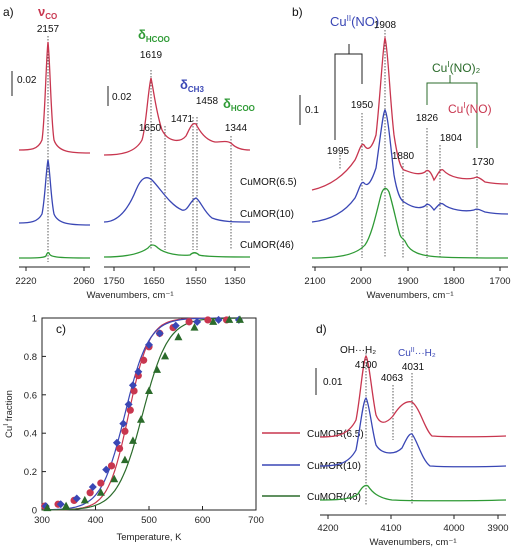 Image resolution: width=517 pixels, height=550 pixels. I want to click on panel-a-dhcoo-label-2: δHCOO, so click(239, 104).